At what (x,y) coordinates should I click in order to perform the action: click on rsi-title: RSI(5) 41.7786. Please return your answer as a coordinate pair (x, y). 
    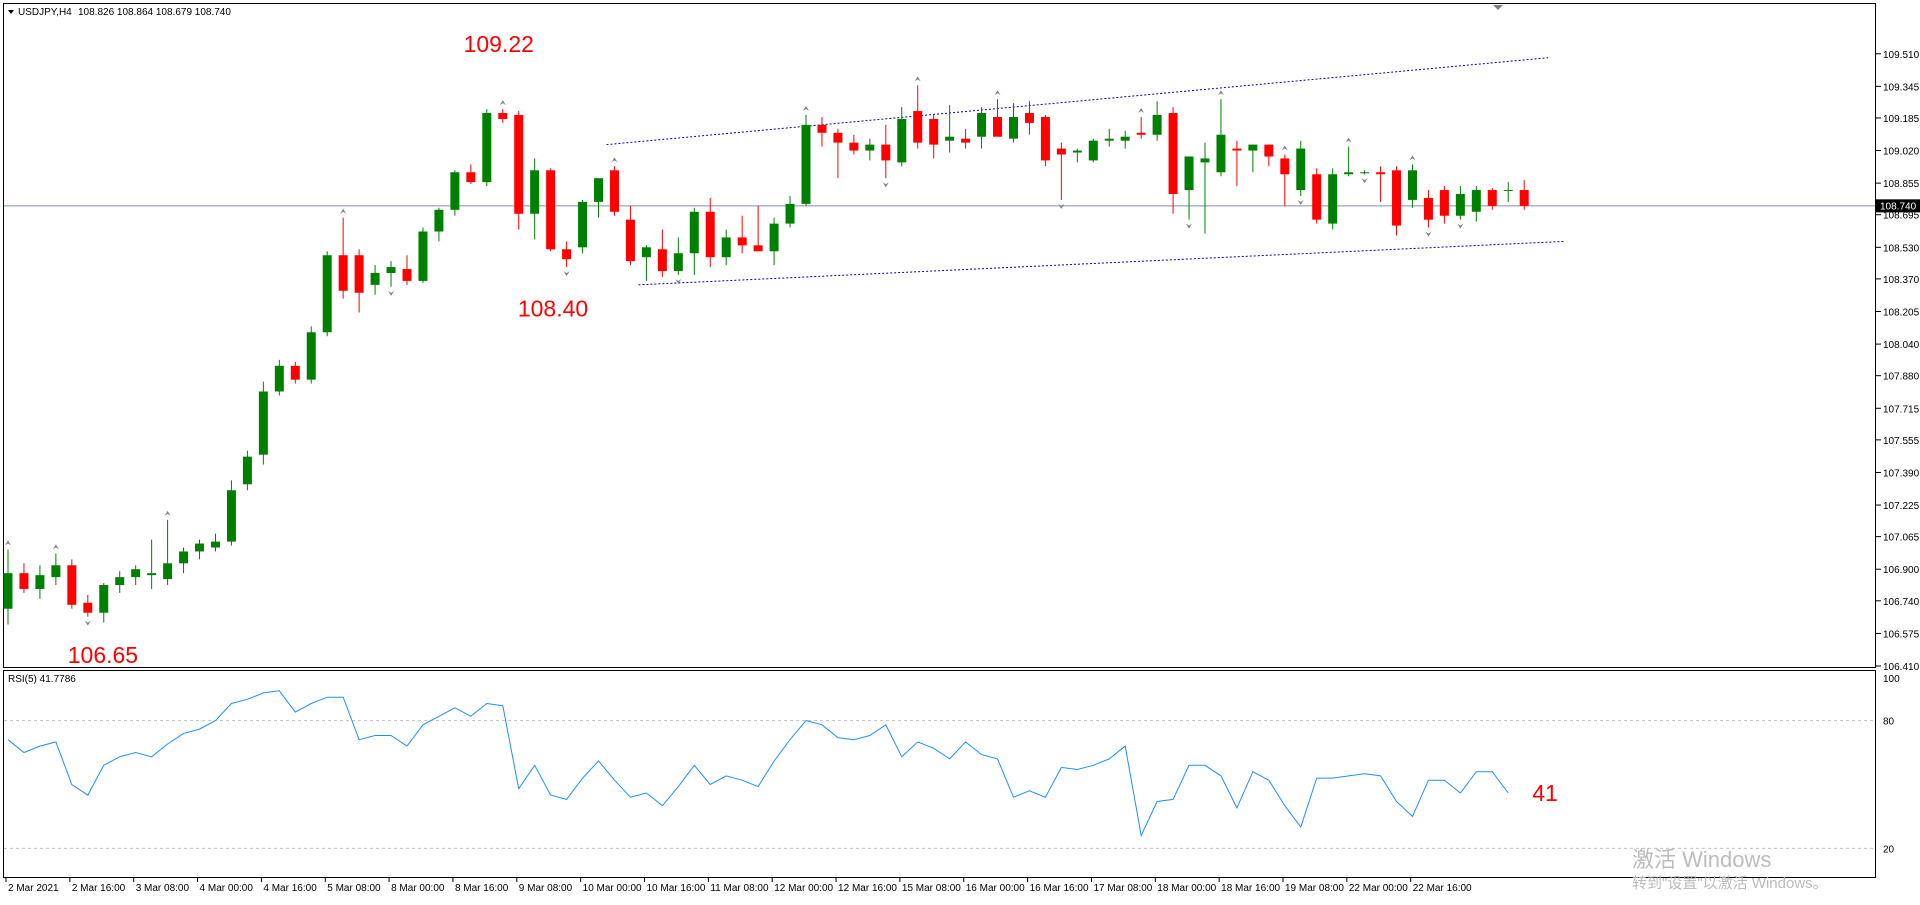
    Looking at the image, I should click on (42, 679).